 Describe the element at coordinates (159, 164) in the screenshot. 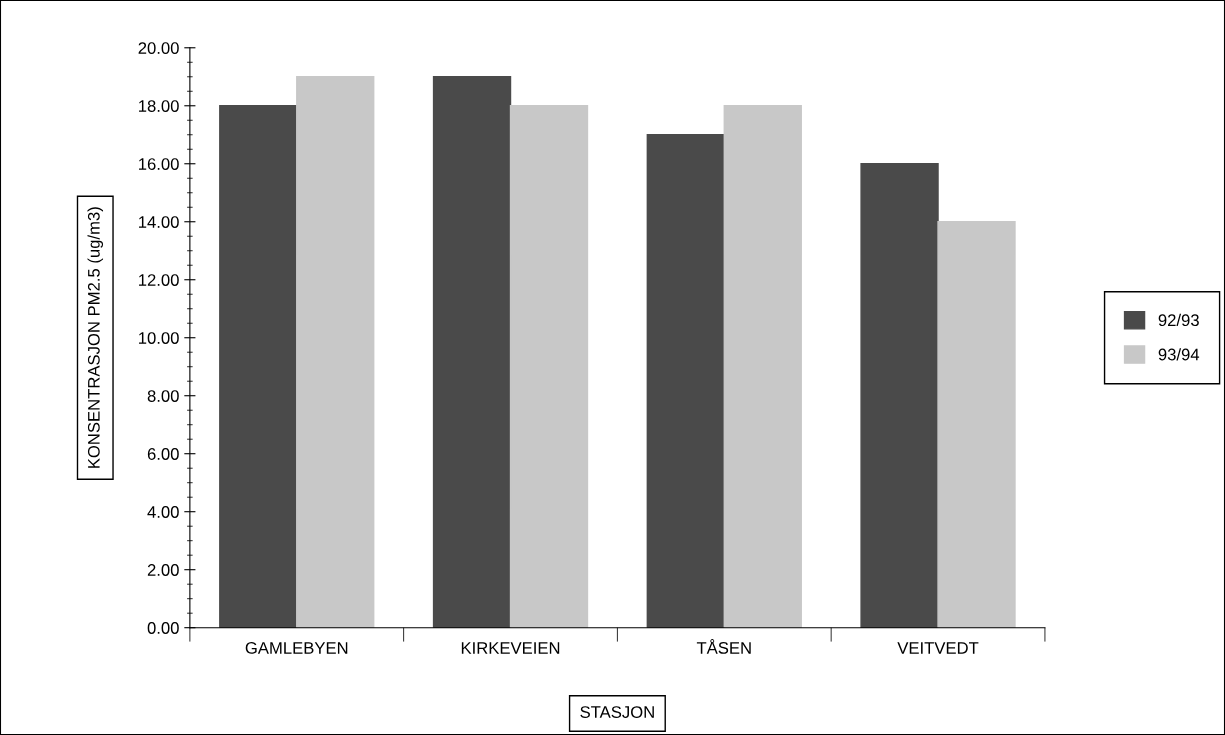

I see `y-tick-label: 16.00` at that location.